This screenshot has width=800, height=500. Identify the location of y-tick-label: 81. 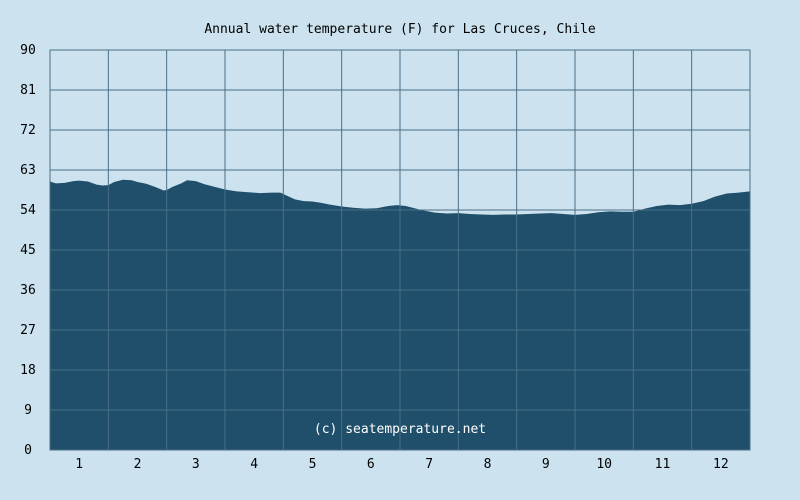
(28, 90).